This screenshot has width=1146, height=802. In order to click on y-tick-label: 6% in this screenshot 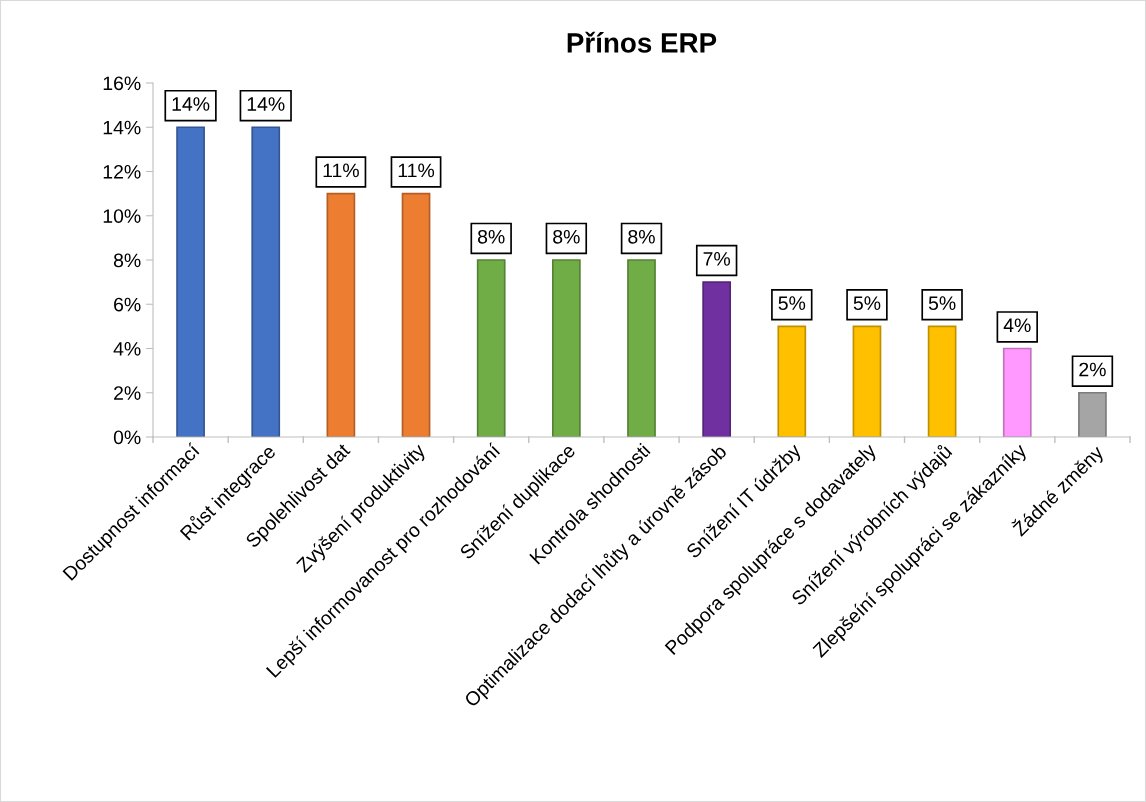, I will do `click(127, 304)`.